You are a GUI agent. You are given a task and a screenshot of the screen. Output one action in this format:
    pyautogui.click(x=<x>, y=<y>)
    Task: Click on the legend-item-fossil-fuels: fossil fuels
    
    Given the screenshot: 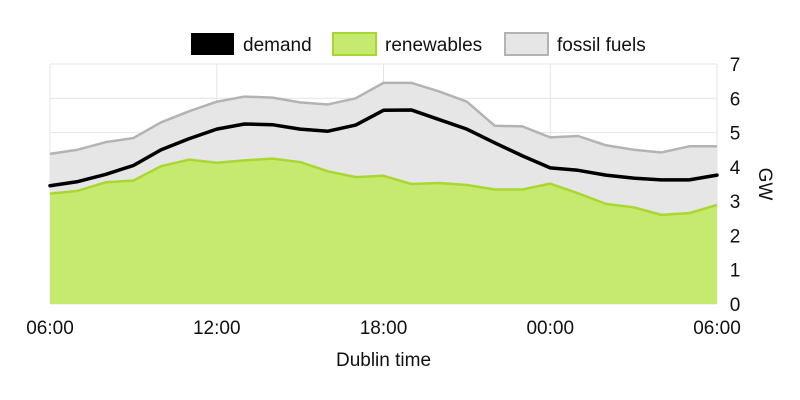 What is the action you would take?
    pyautogui.click(x=575, y=44)
    